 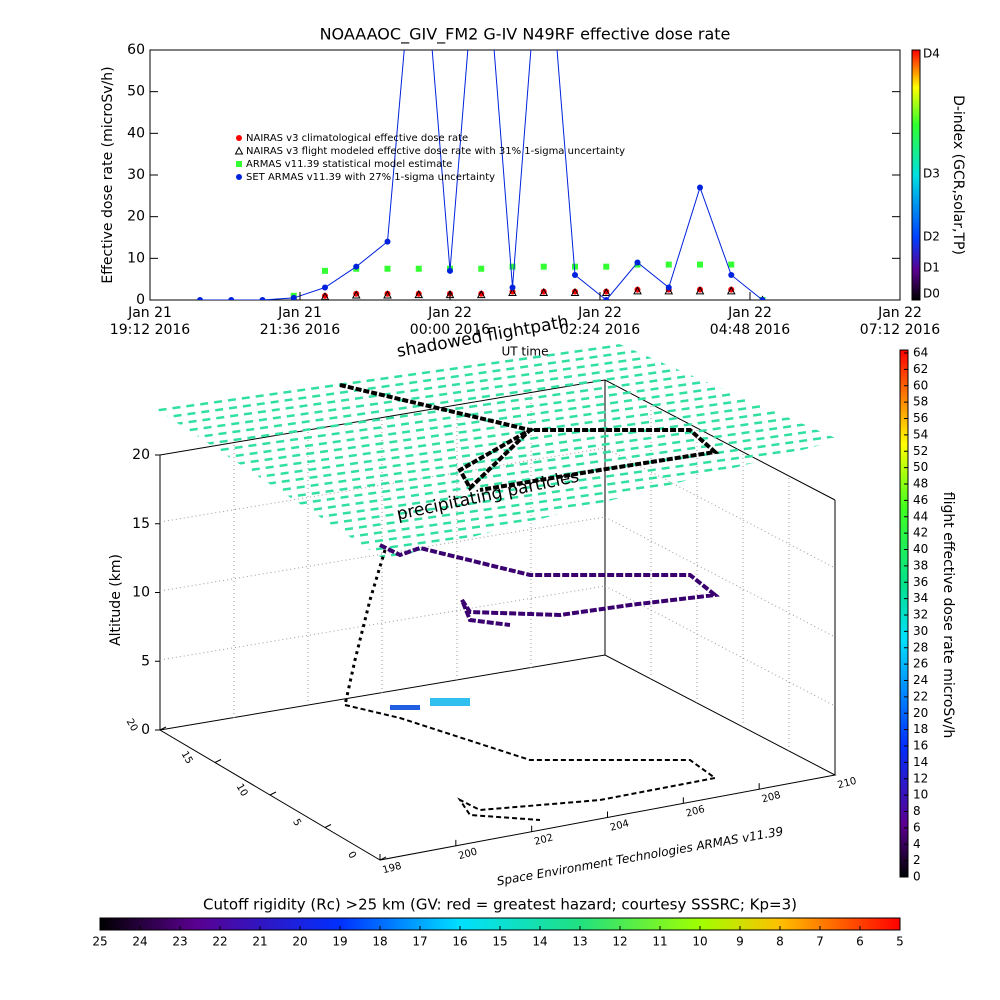 What do you see at coordinates (136, 217) in the screenshot?
I see `y-tick-label: 20` at bounding box center [136, 217].